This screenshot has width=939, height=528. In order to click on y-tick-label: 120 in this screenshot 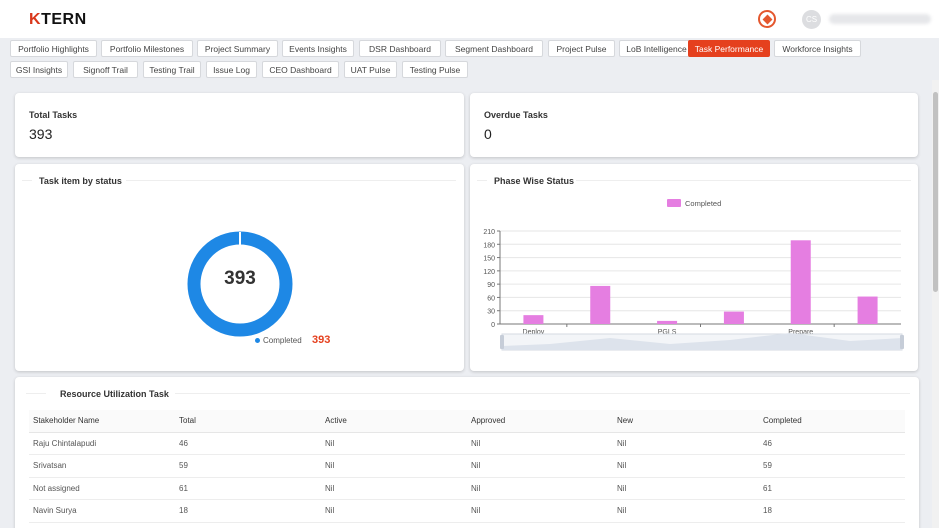, I will do `click(489, 272)`.